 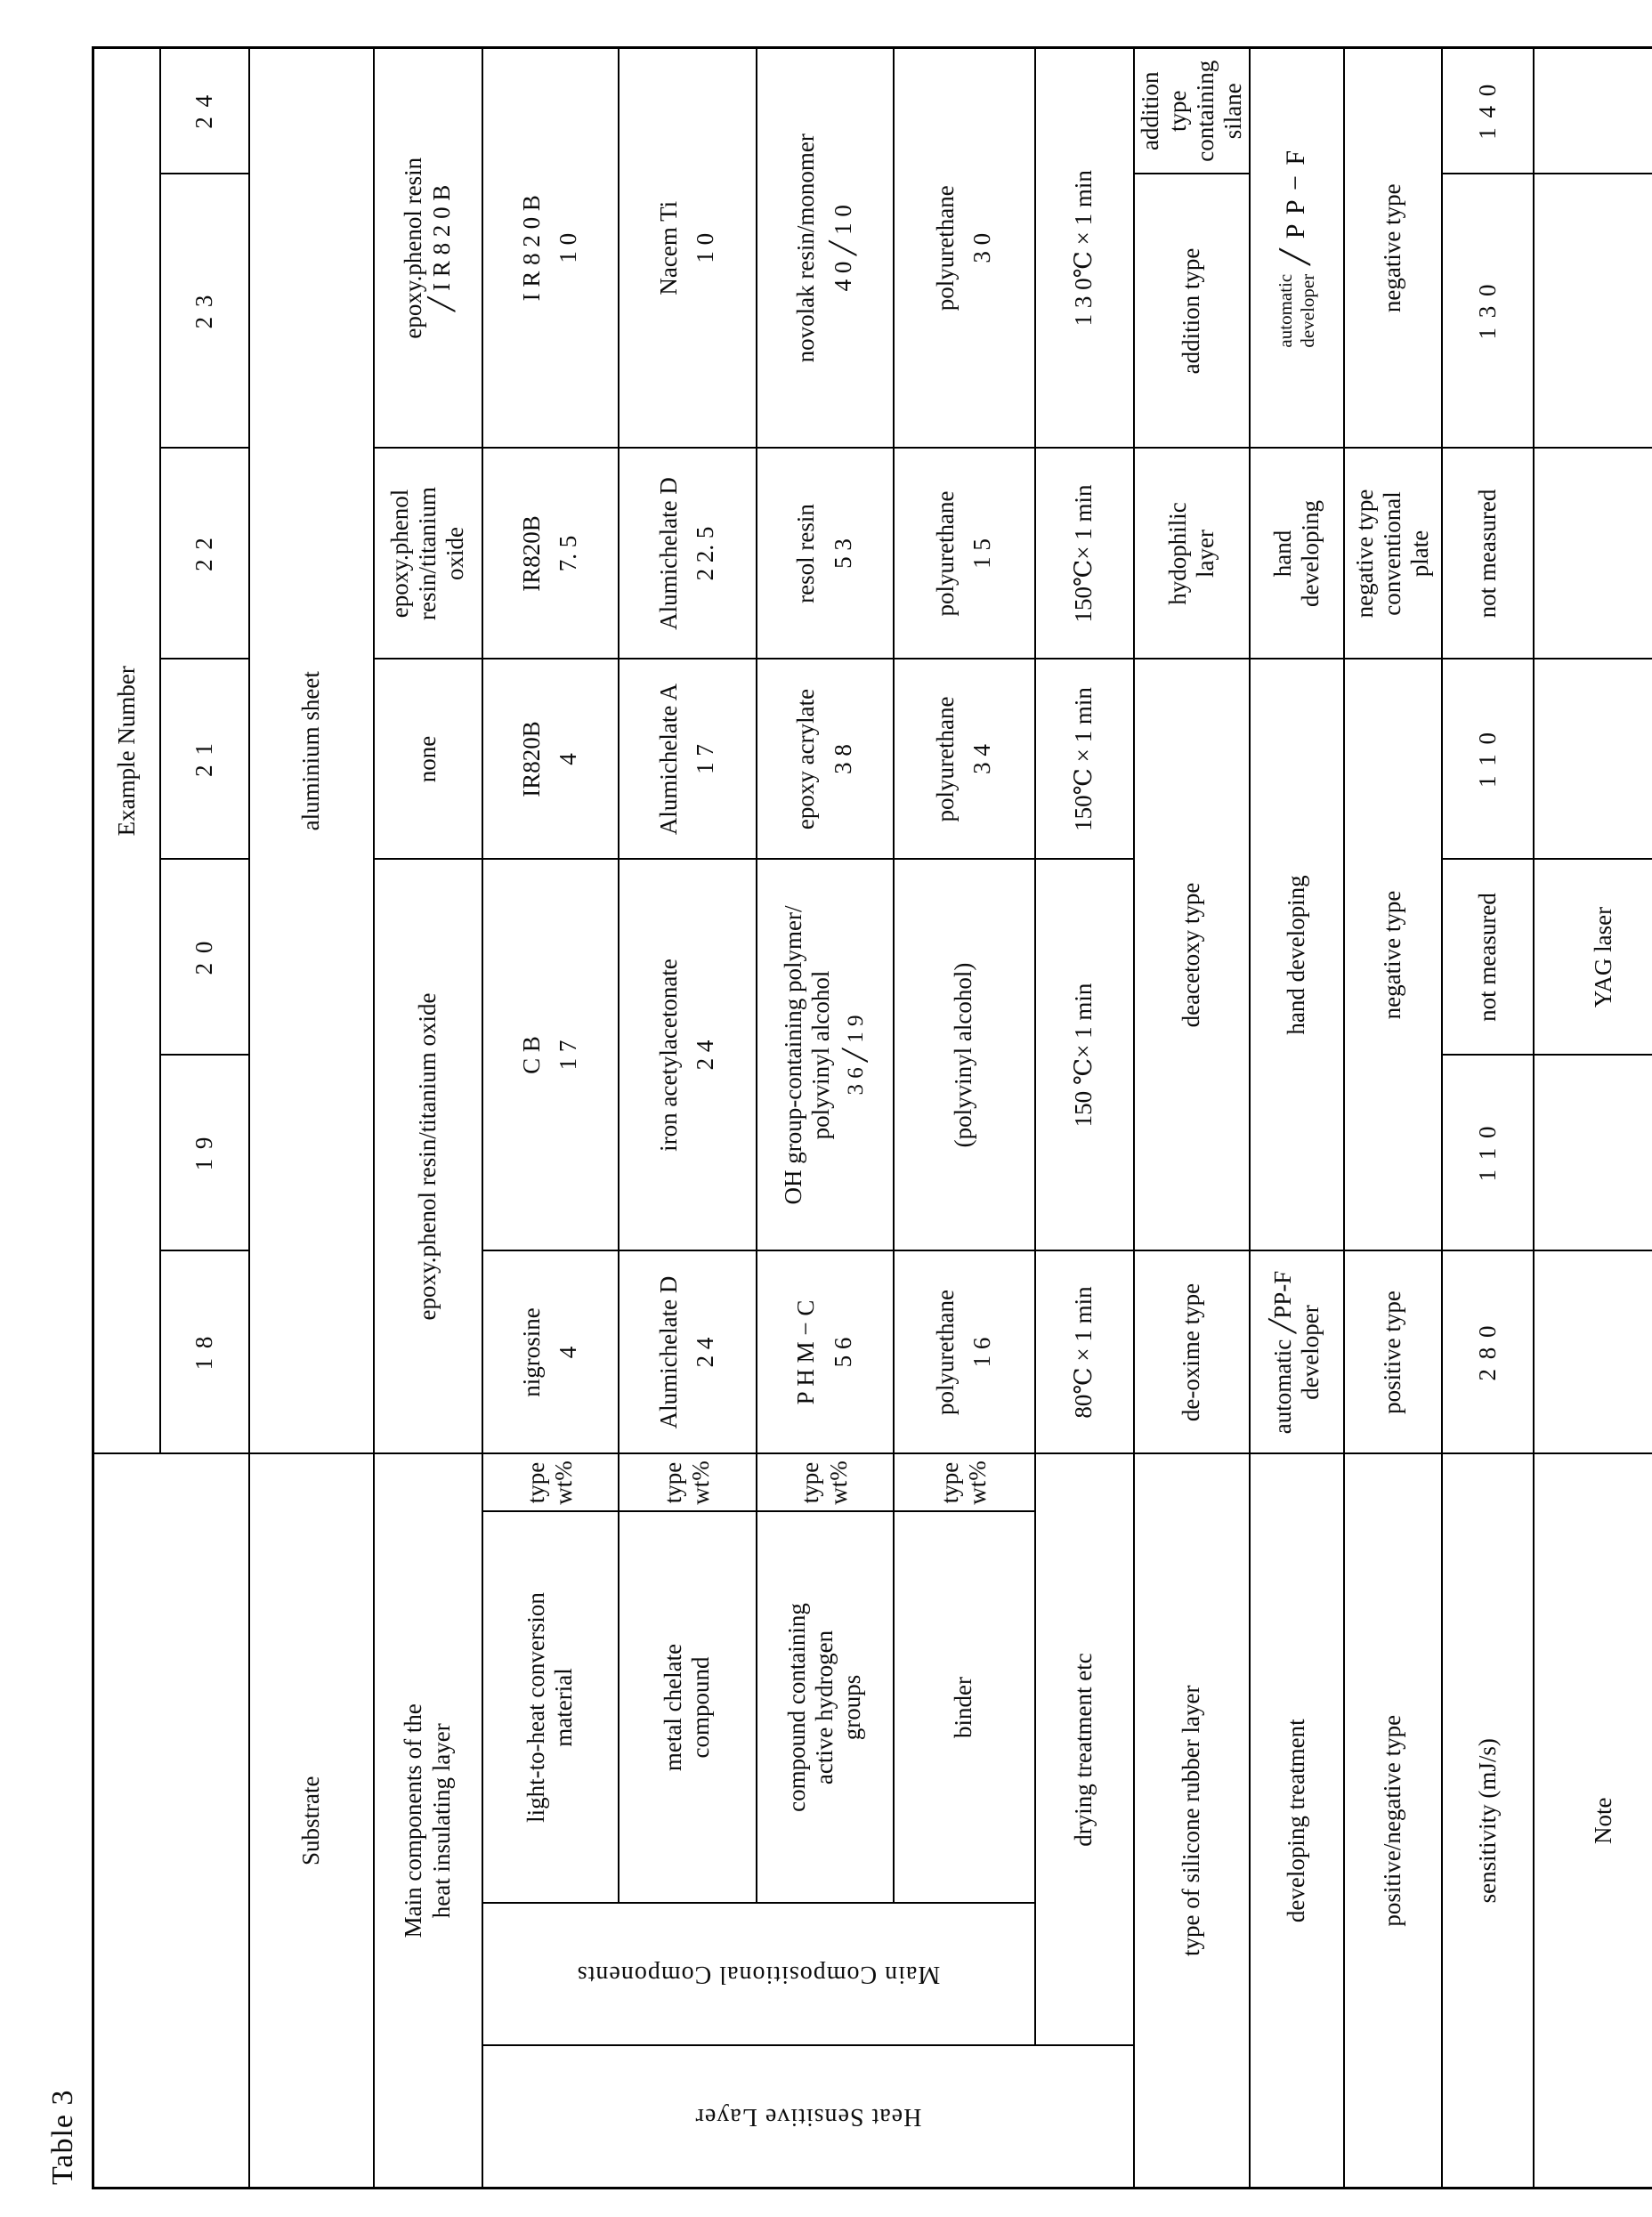 What do you see at coordinates (531, 759) in the screenshot?
I see `light-to-heat-ex21-type: IR820B` at bounding box center [531, 759].